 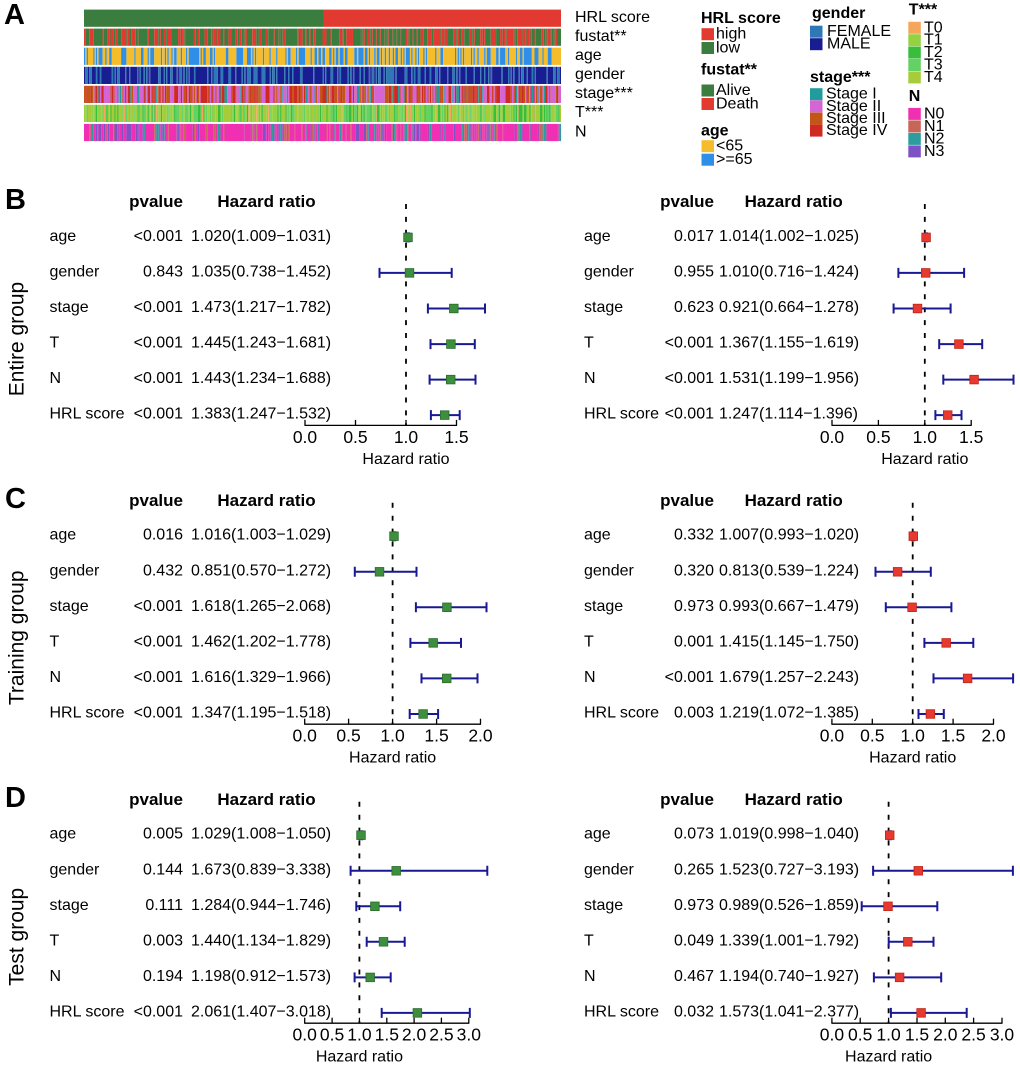 What do you see at coordinates (17, 339) in the screenshot?
I see `svg-text: Entire group` at bounding box center [17, 339].